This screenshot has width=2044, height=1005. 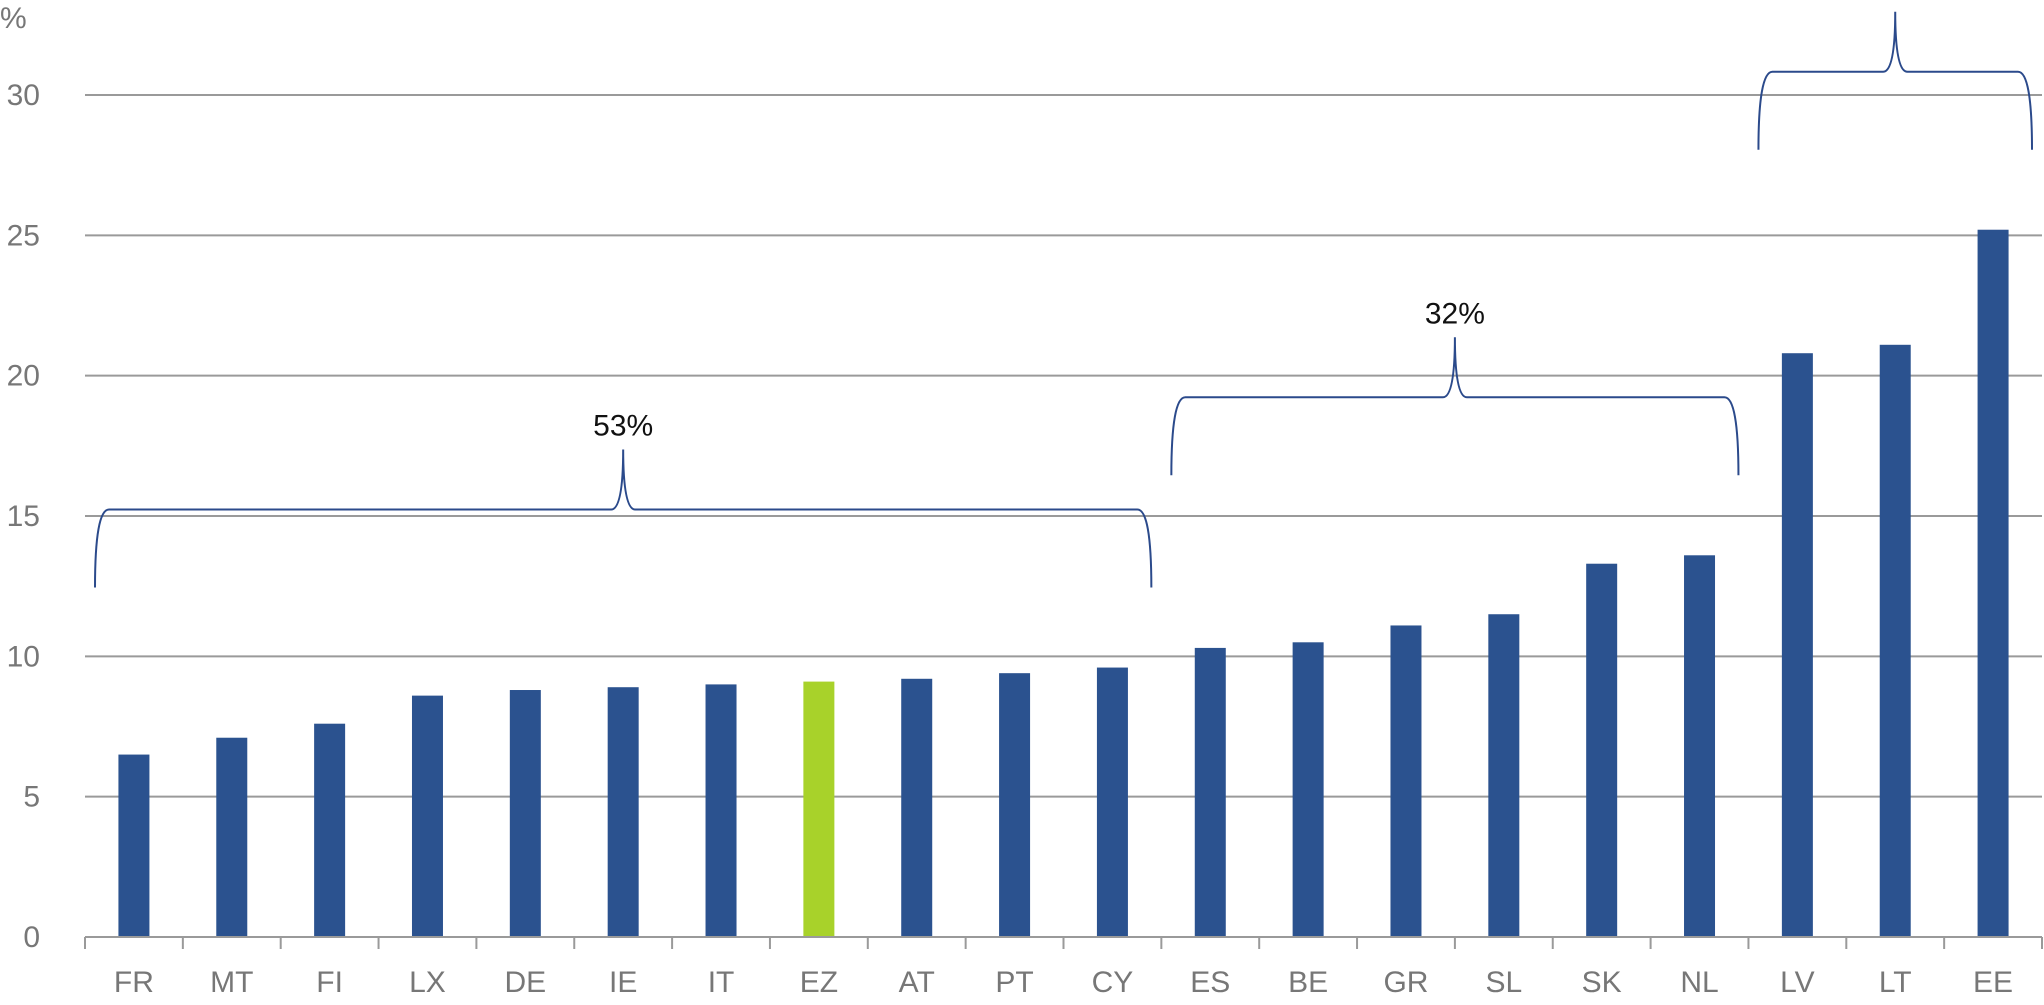 What do you see at coordinates (1699, 982) in the screenshot?
I see `x-tick-label: NL` at bounding box center [1699, 982].